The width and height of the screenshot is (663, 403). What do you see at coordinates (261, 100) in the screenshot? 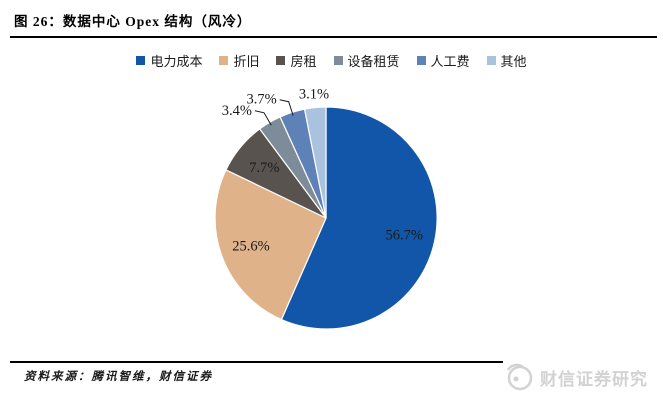
I see `pie-label-4: 3.7%` at bounding box center [261, 100].